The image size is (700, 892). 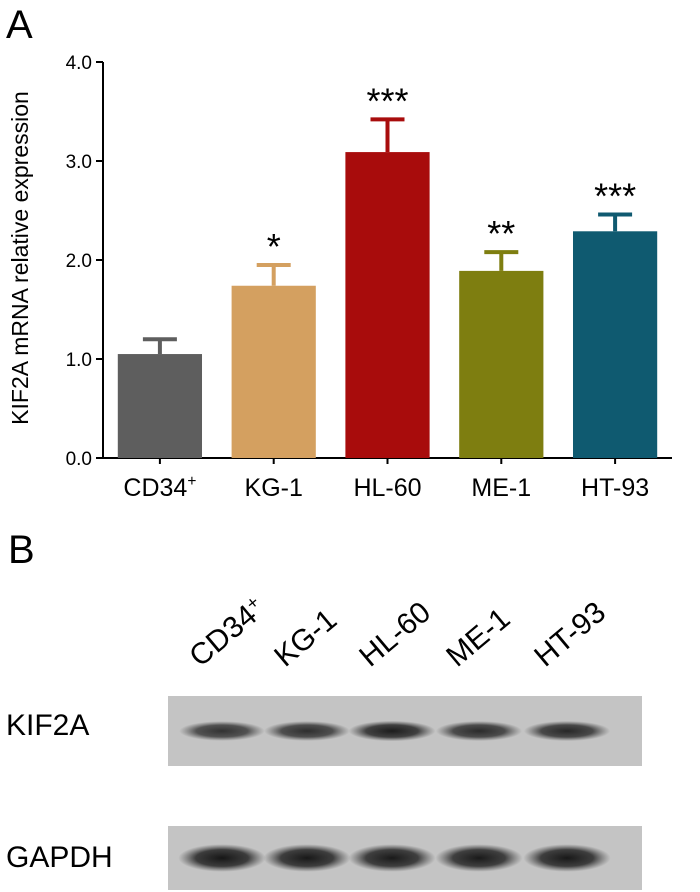 What do you see at coordinates (501, 233) in the screenshot?
I see `significance-label: **` at bounding box center [501, 233].